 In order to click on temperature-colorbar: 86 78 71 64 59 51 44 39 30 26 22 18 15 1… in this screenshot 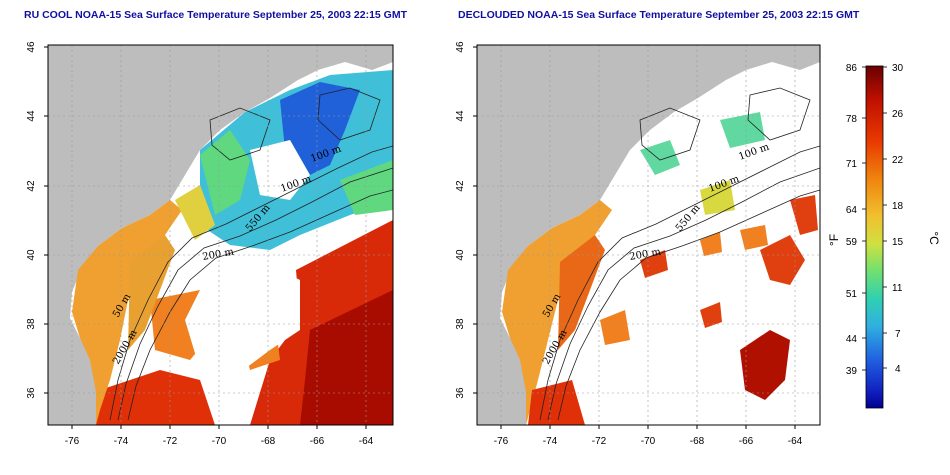, I will do `click(884, 236)`.